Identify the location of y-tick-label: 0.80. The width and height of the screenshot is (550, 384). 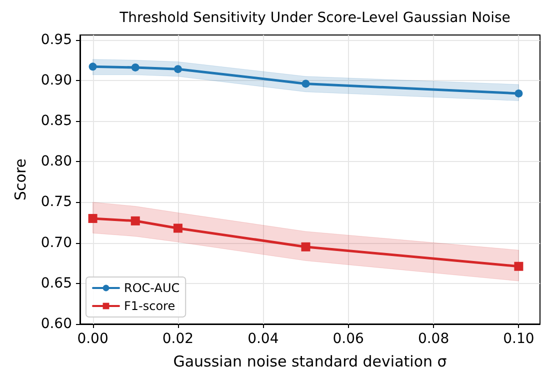
(56, 162).